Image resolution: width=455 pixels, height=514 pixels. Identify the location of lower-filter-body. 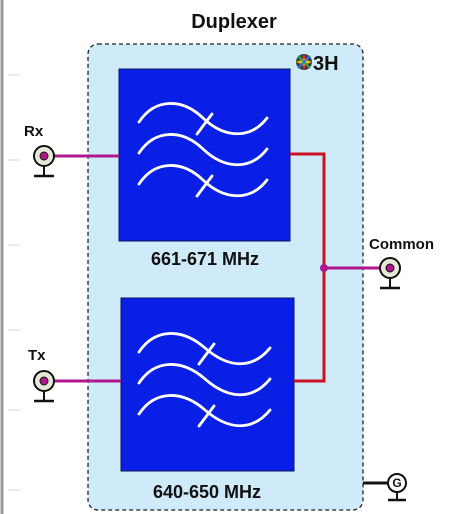
(207, 384).